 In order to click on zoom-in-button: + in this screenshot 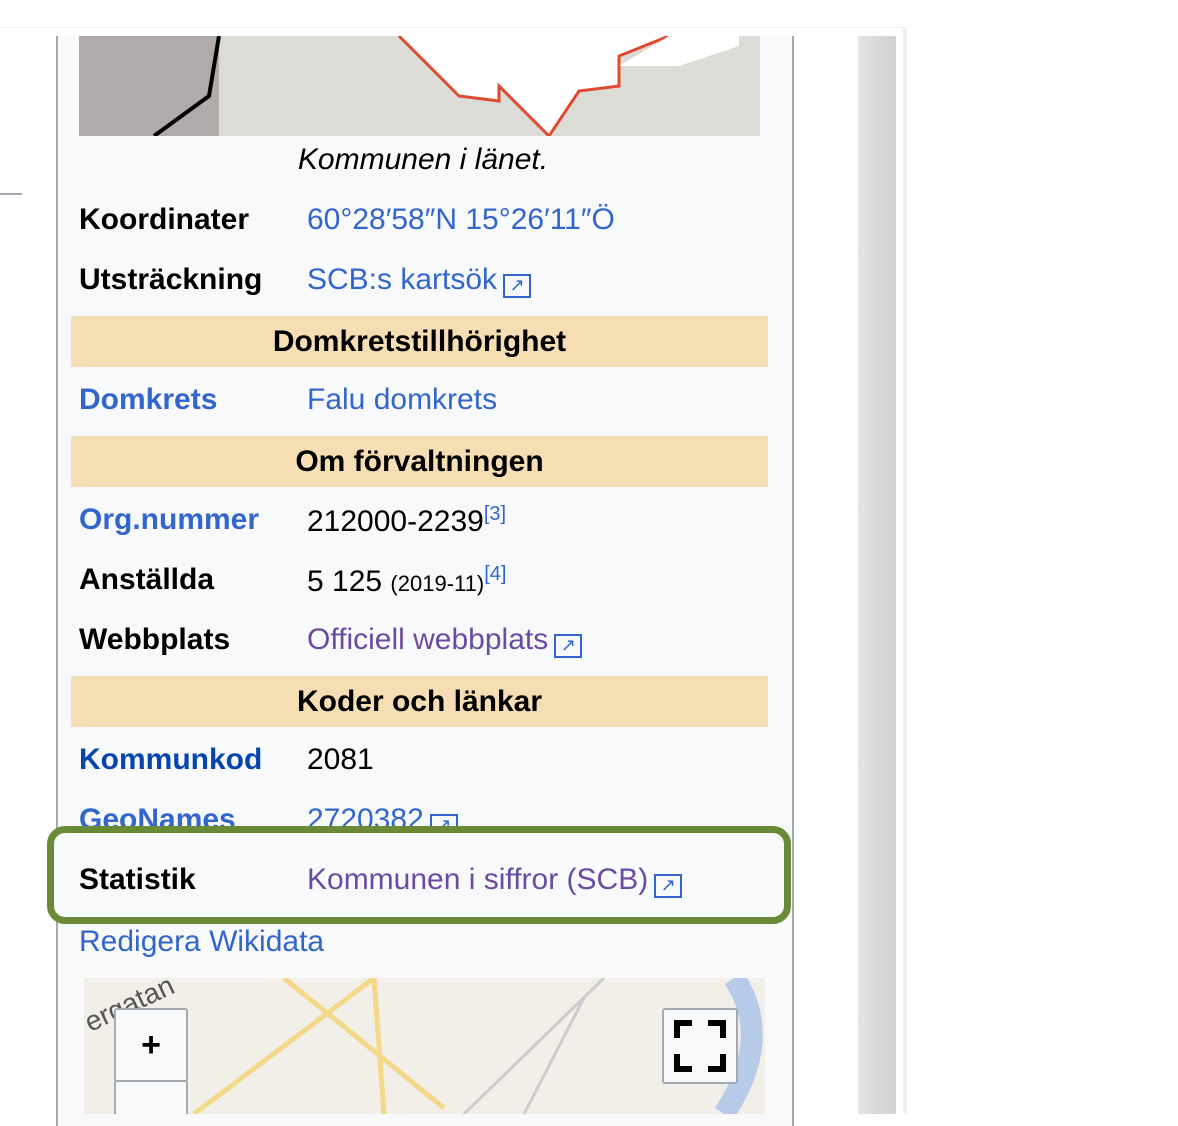, I will do `click(151, 1045)`.